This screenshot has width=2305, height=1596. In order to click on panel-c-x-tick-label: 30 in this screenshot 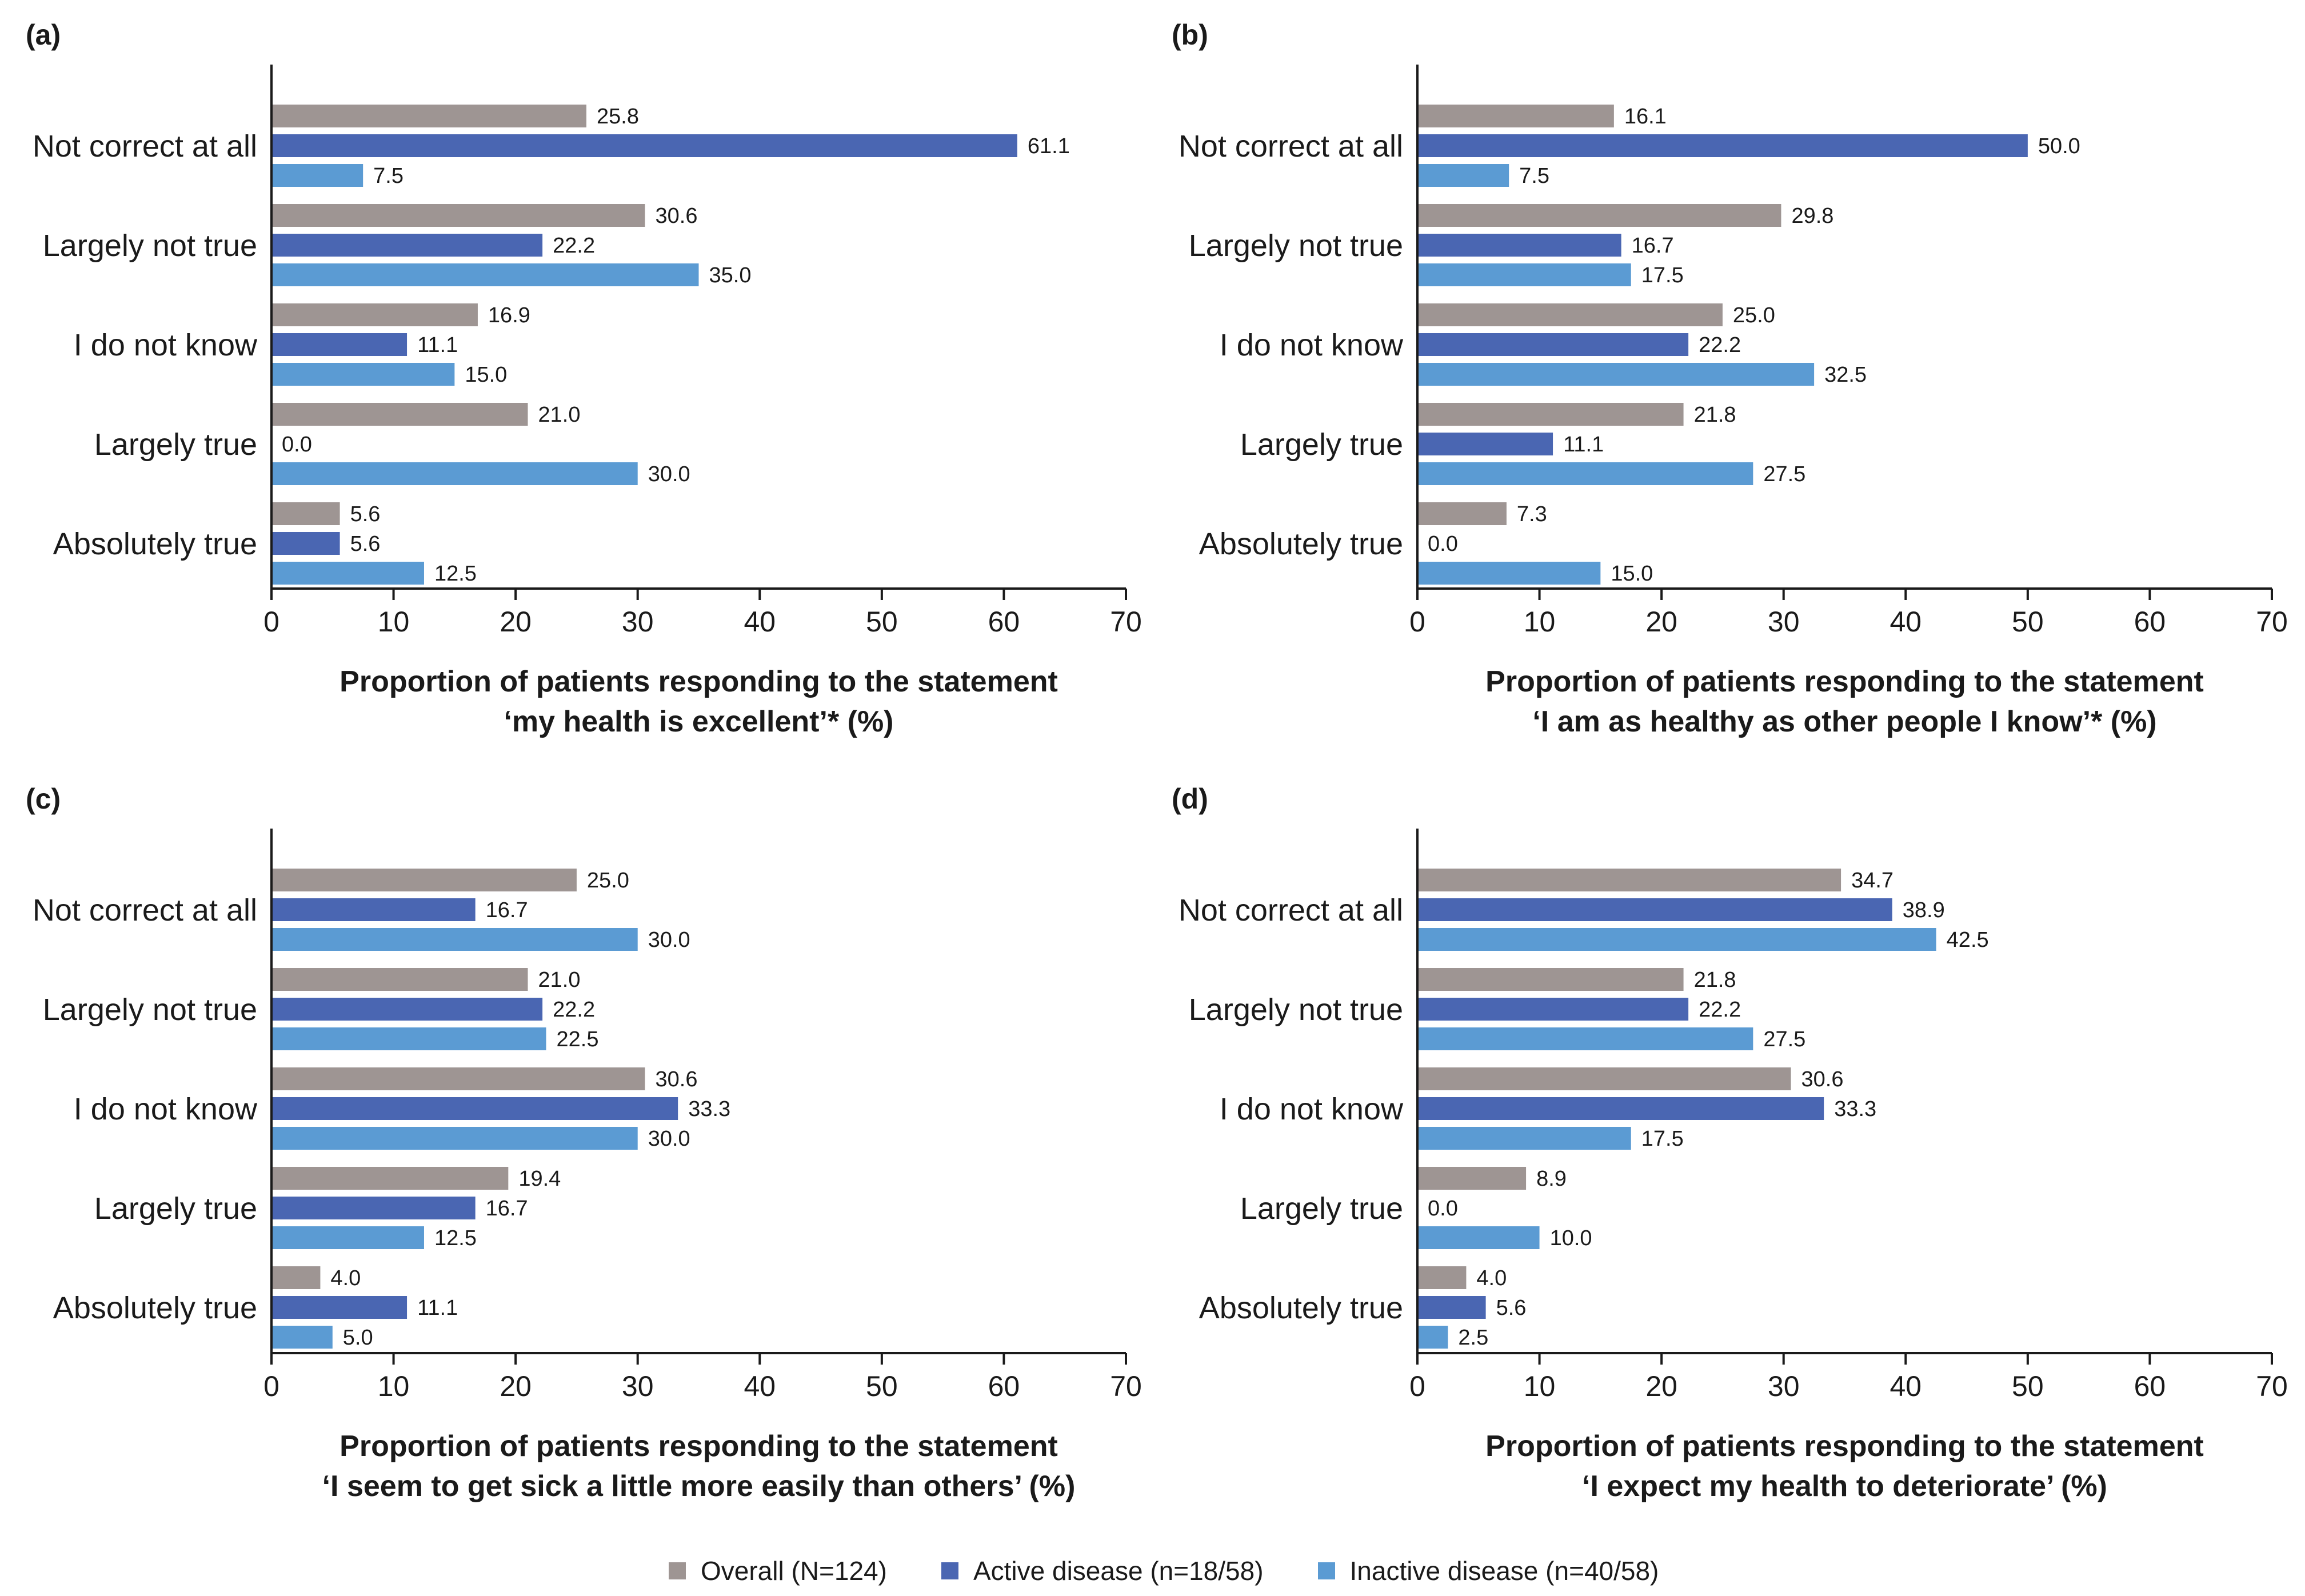, I will do `click(638, 1386)`.